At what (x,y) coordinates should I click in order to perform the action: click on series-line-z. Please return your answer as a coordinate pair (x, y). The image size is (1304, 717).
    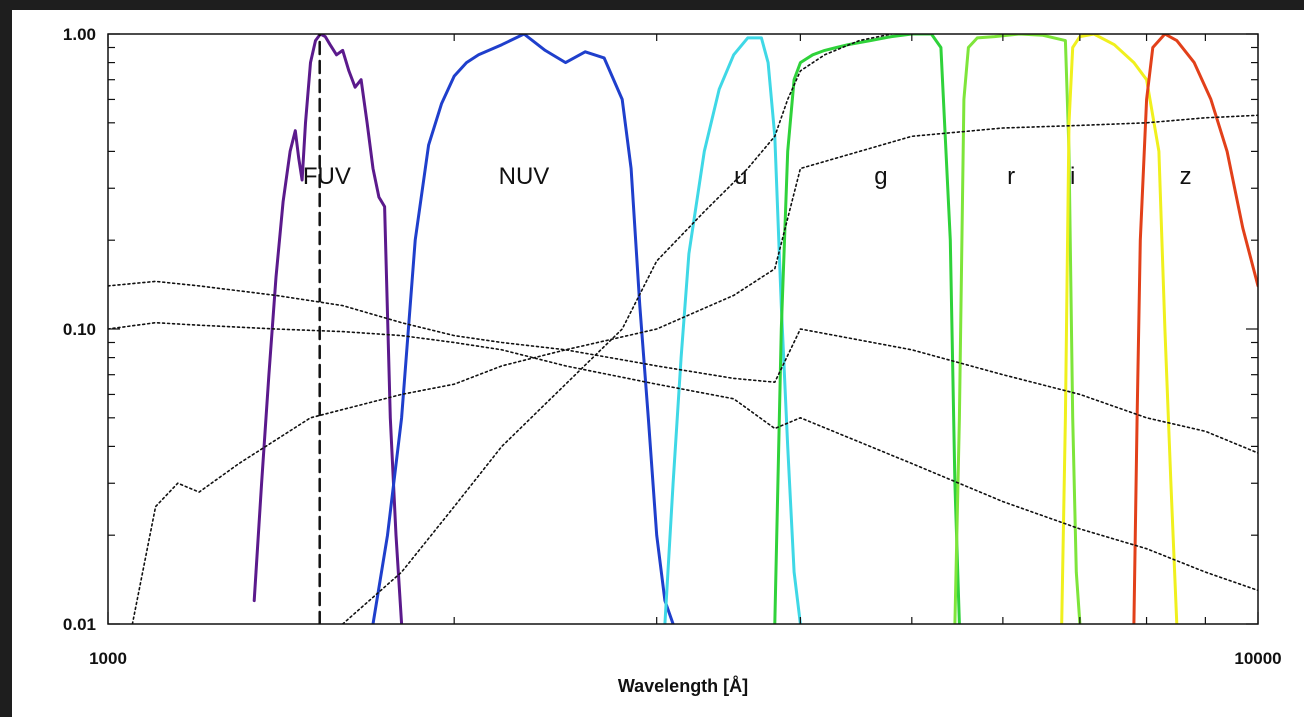
    Looking at the image, I should click on (1195, 329).